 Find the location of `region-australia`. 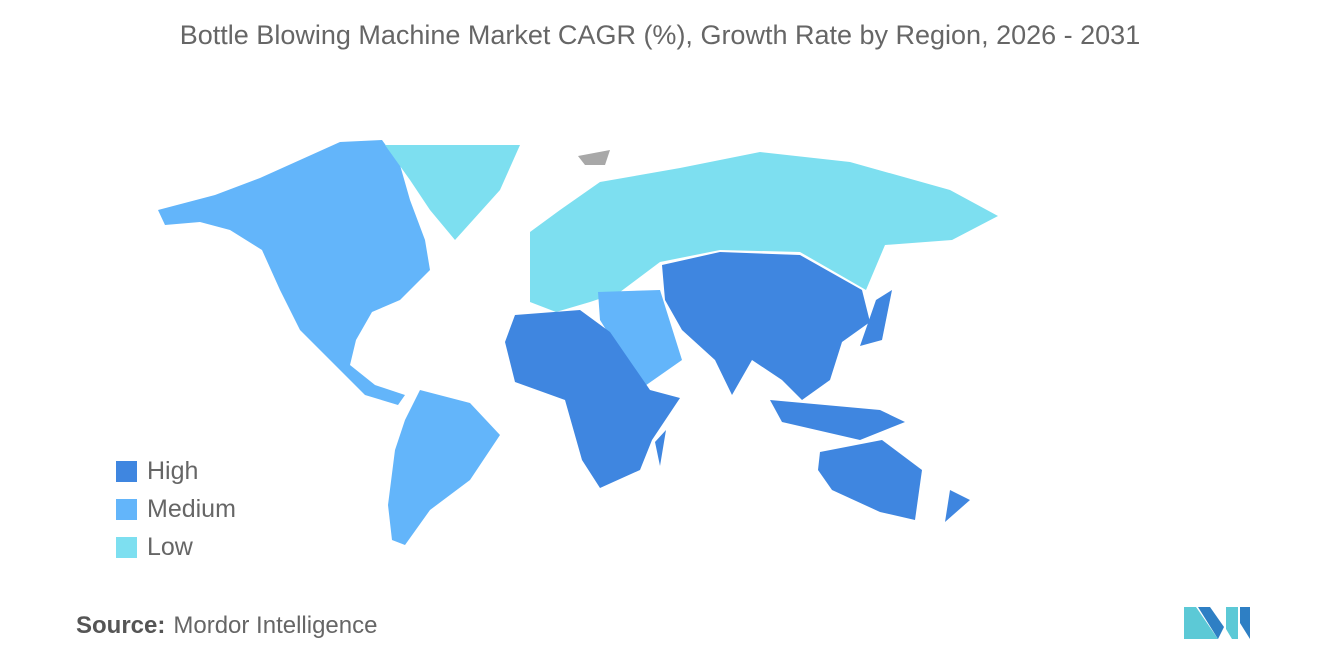

region-australia is located at coordinates (870, 480).